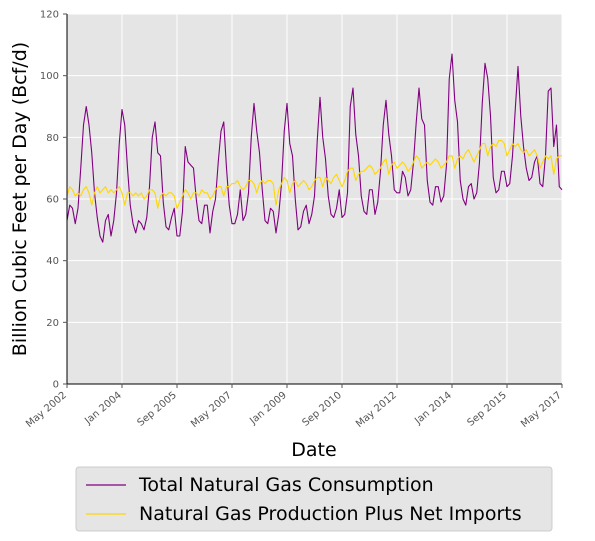 The height and width of the screenshot is (541, 595). I want to click on x-axis-label: Date, so click(313, 450).